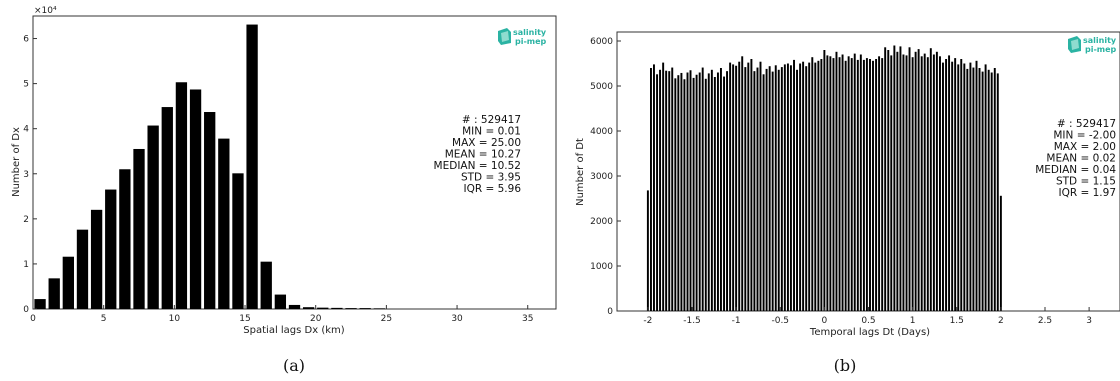 The height and width of the screenshot is (381, 1120). What do you see at coordinates (1089, 321) in the screenshot?
I see `x-tick-label: 3` at bounding box center [1089, 321].